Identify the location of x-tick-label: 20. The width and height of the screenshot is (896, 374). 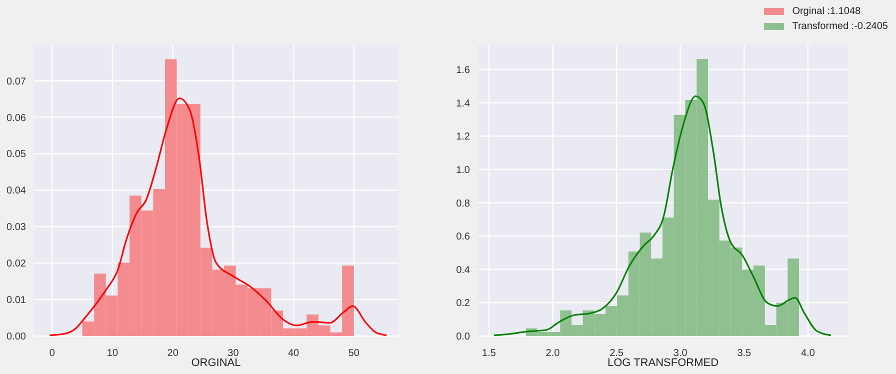
(173, 353).